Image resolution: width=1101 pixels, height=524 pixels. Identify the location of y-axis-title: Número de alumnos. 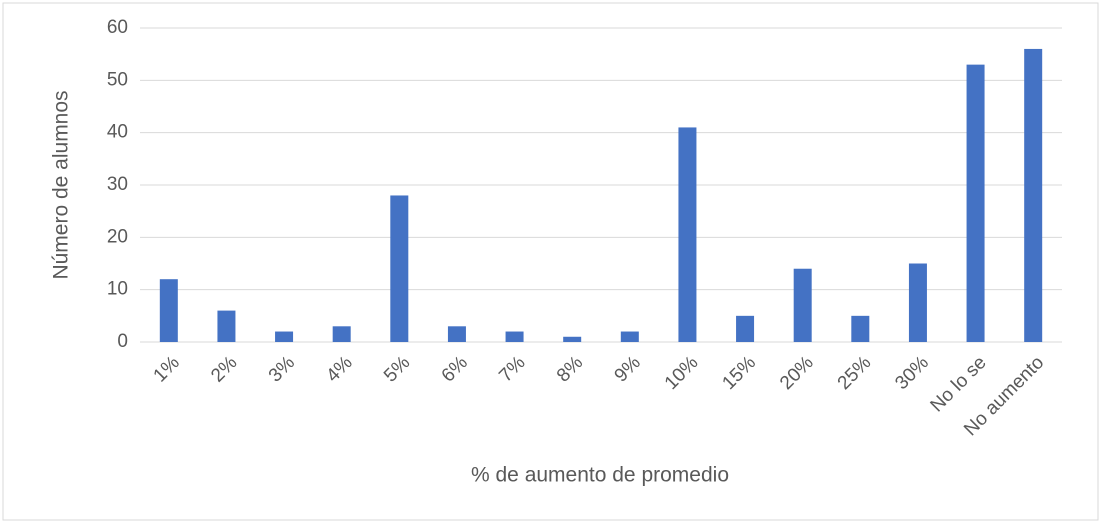
(61, 184).